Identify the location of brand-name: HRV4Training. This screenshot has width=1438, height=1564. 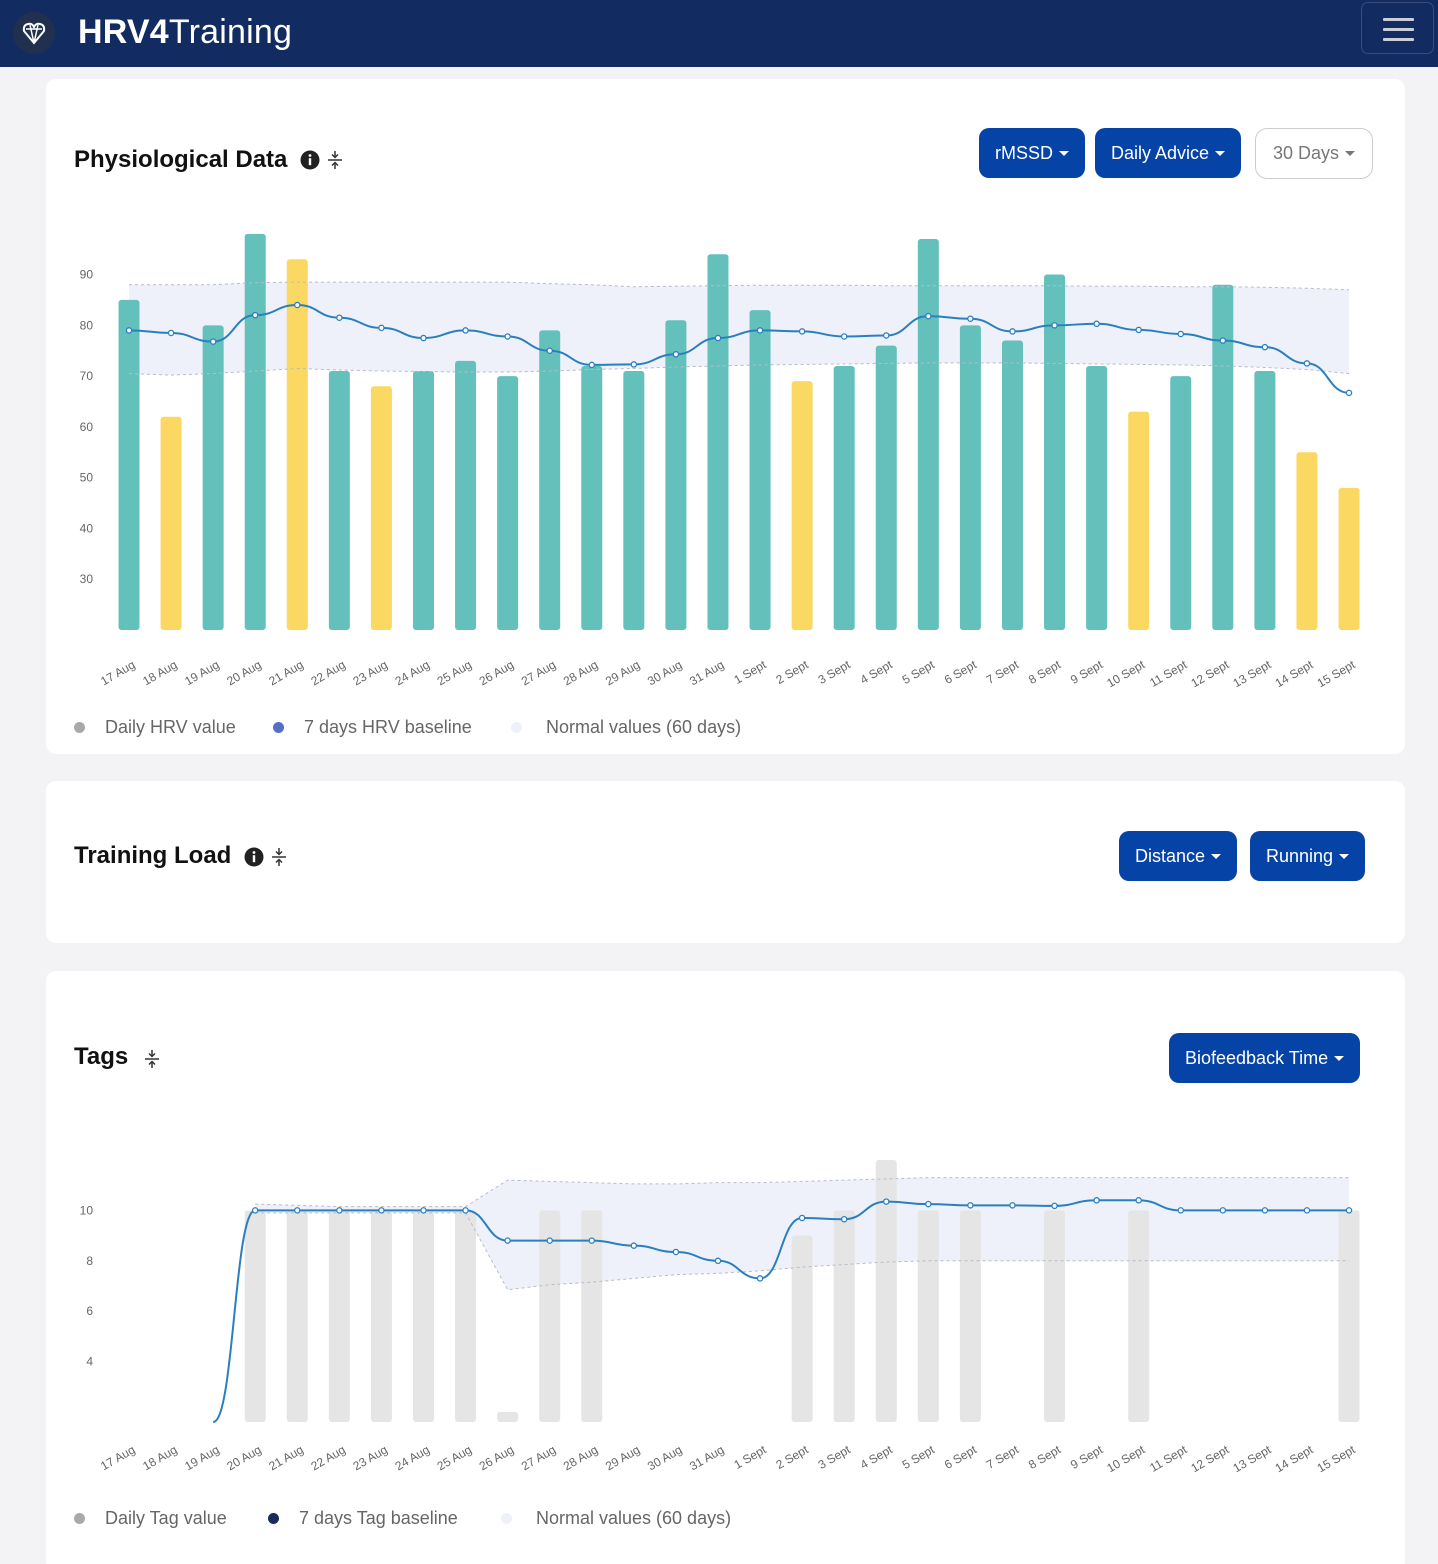
(185, 32).